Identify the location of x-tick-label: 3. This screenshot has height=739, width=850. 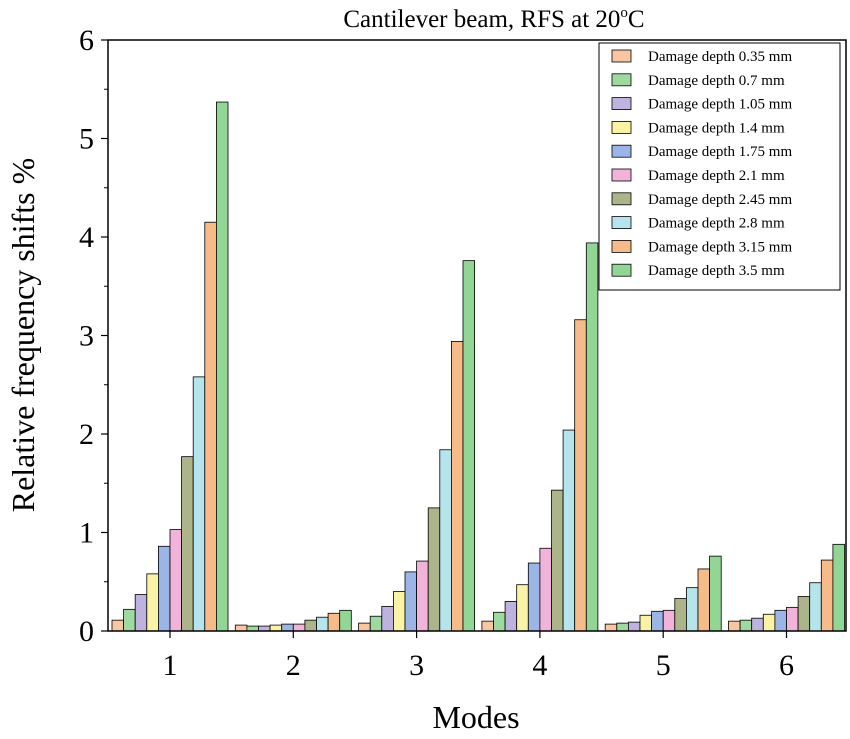
(416, 665).